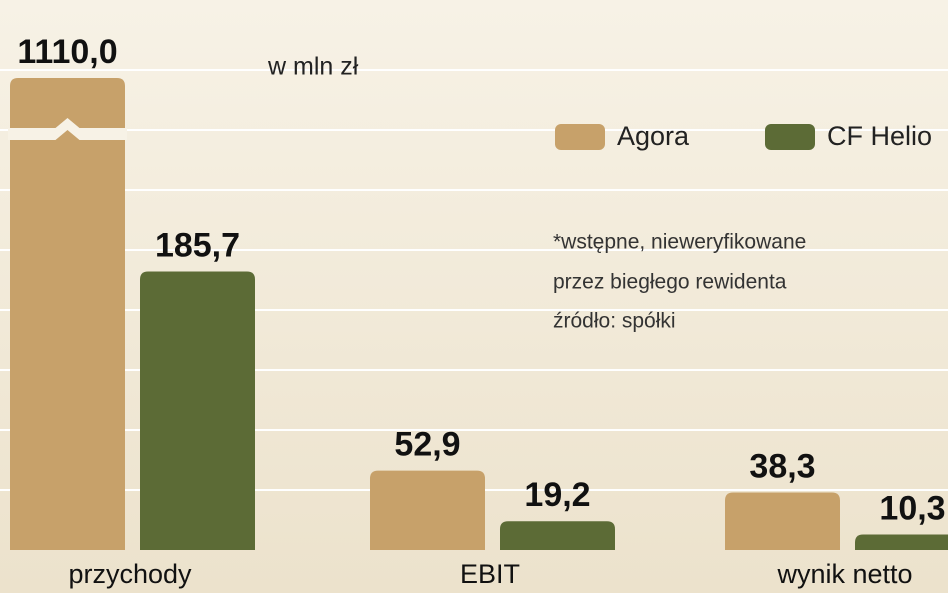 The image size is (948, 593). I want to click on note: źródło: spółki, so click(614, 321).